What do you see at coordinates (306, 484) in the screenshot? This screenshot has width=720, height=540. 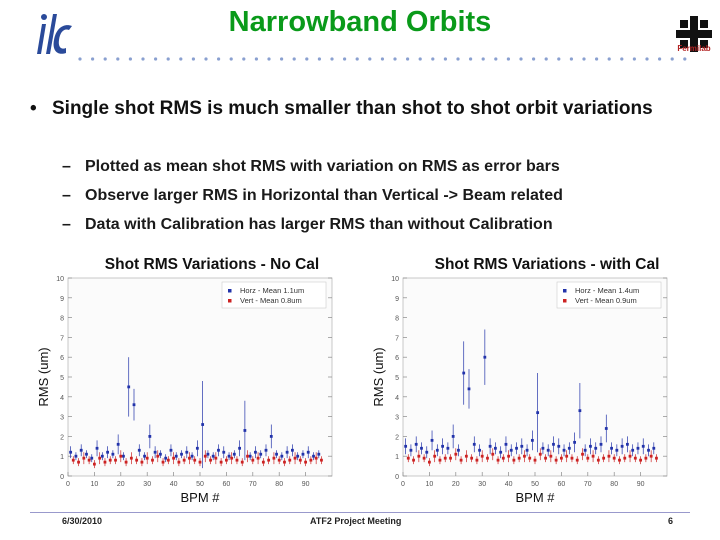 I see `x-tick-label: 90` at bounding box center [306, 484].